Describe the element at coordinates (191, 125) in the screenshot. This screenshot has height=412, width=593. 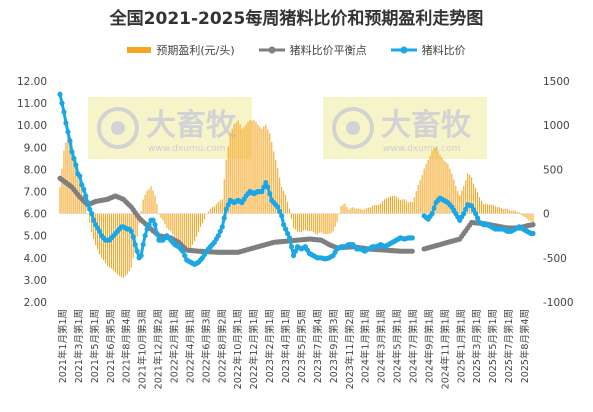
I see `watermark-brand: 大畜牧` at that location.